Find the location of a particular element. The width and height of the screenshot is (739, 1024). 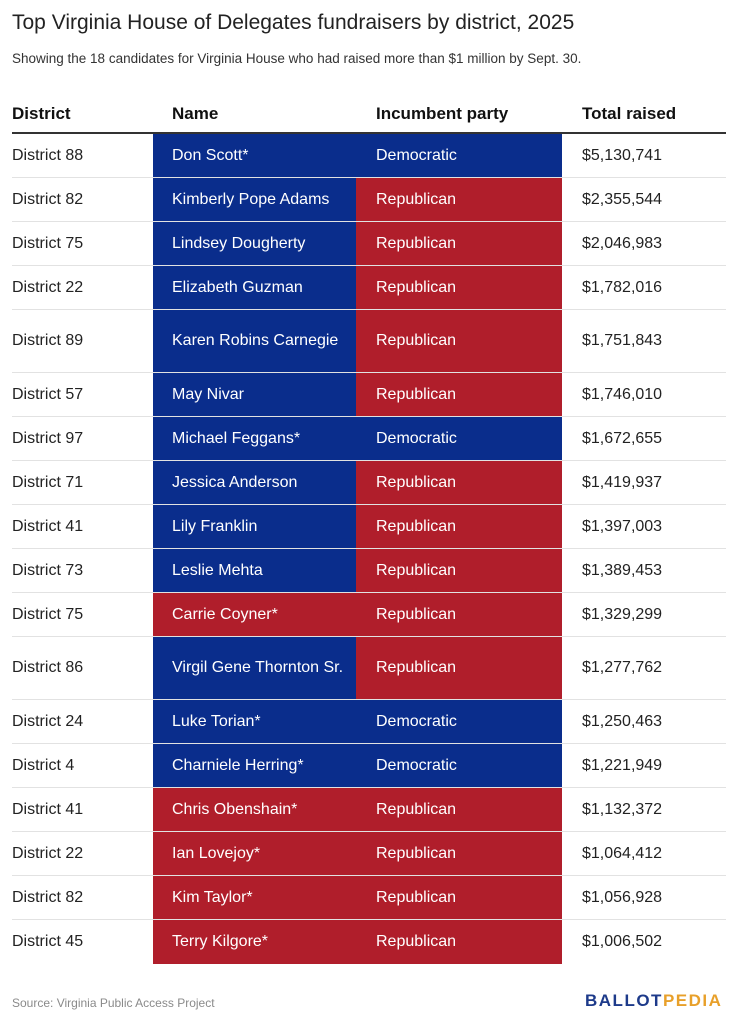

district-cell: District 71 is located at coordinates (48, 482).